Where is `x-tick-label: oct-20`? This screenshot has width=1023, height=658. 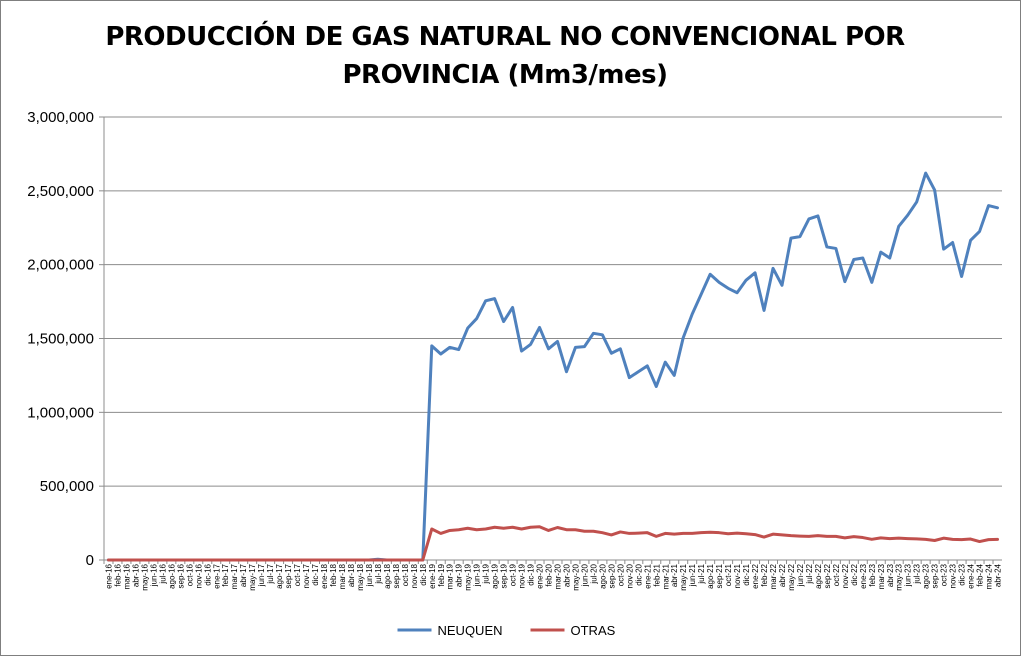
x-tick-label: oct-20 is located at coordinates (620, 574).